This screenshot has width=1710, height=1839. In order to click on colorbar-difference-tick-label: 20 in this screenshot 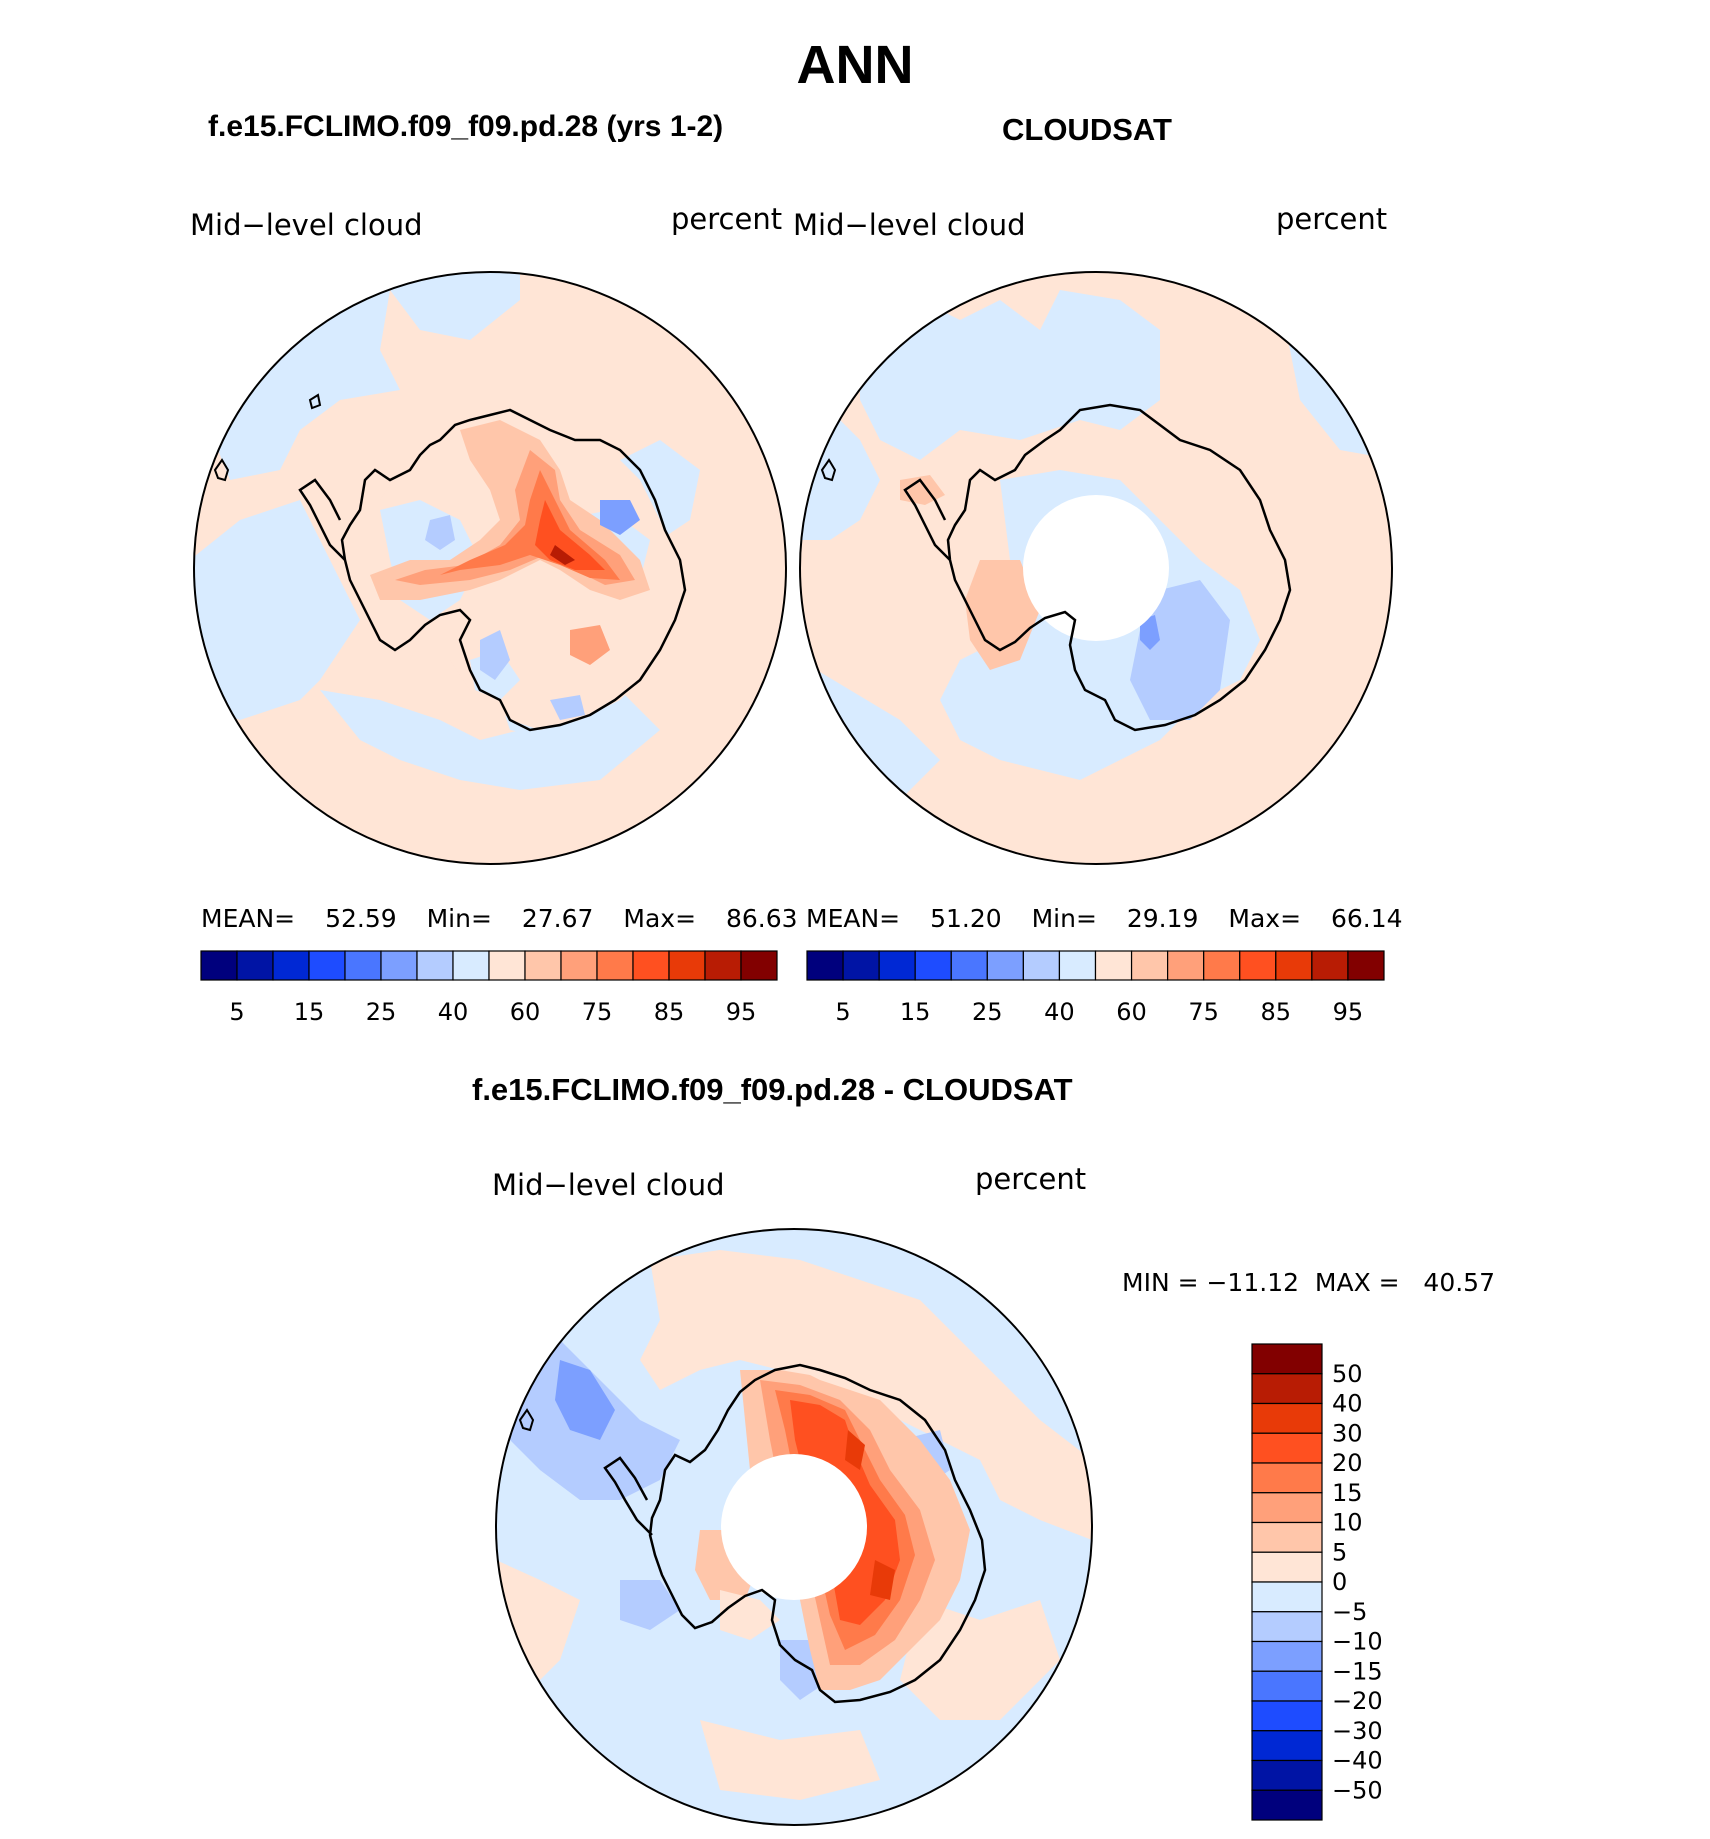, I will do `click(1347, 1463)`.